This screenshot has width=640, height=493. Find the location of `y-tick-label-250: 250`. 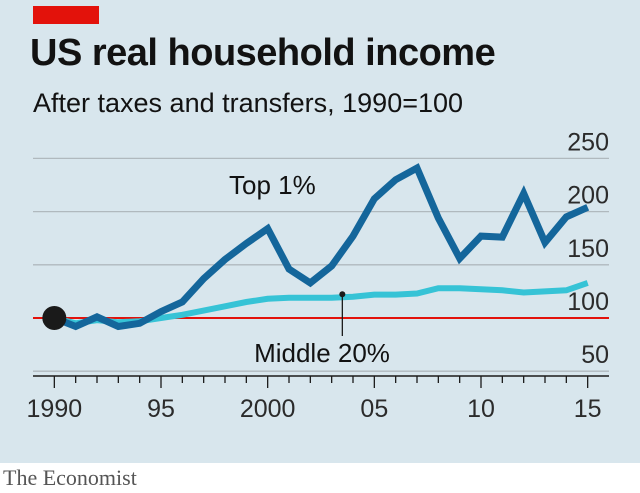

y-tick-label-250: 250 is located at coordinates (588, 142).